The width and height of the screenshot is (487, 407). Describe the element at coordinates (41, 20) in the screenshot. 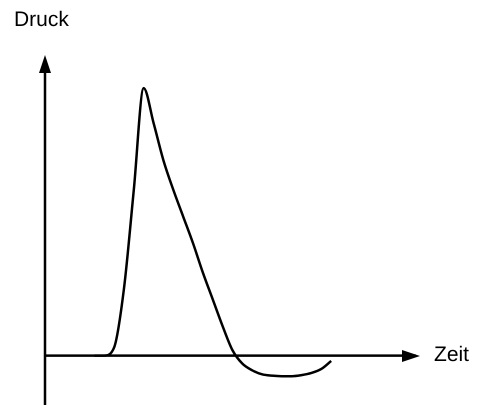

I see `y-axis-title: Druck` at that location.